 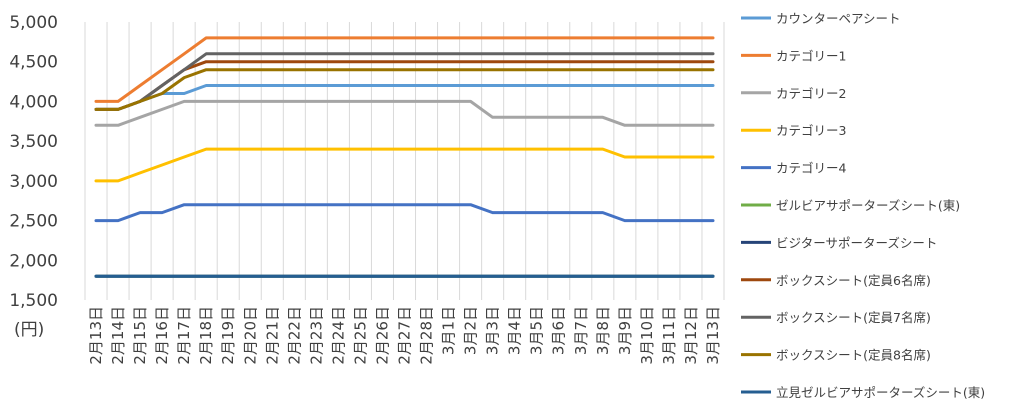 I want to click on x-tick-label: 2月19日, so click(x=228, y=335).